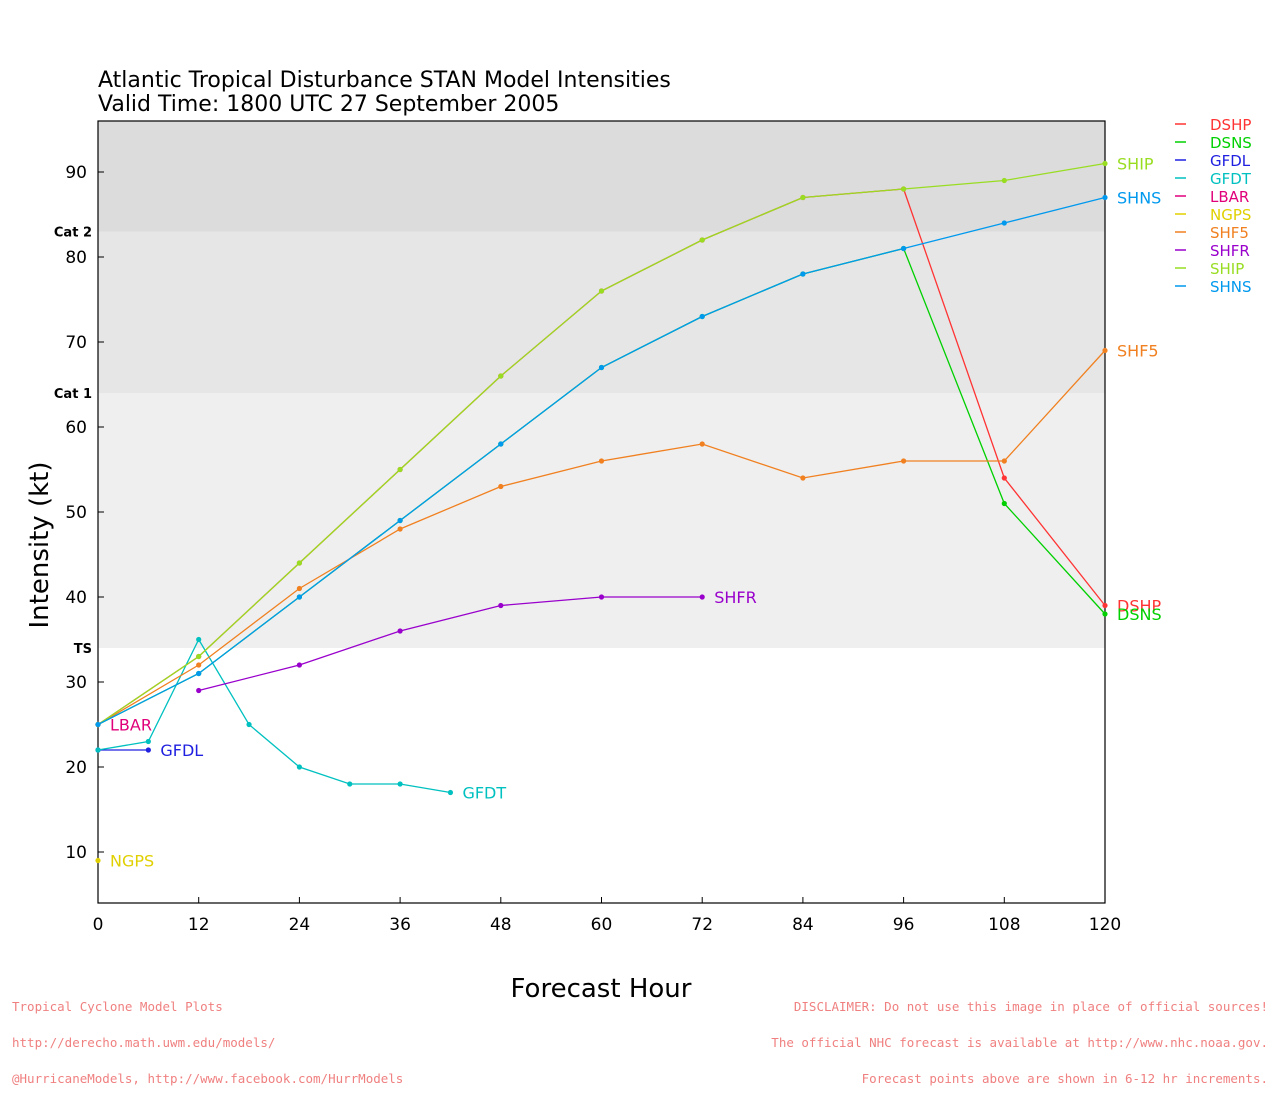 This screenshot has height=1097, width=1280. I want to click on x-tick-label: 60, so click(602, 925).